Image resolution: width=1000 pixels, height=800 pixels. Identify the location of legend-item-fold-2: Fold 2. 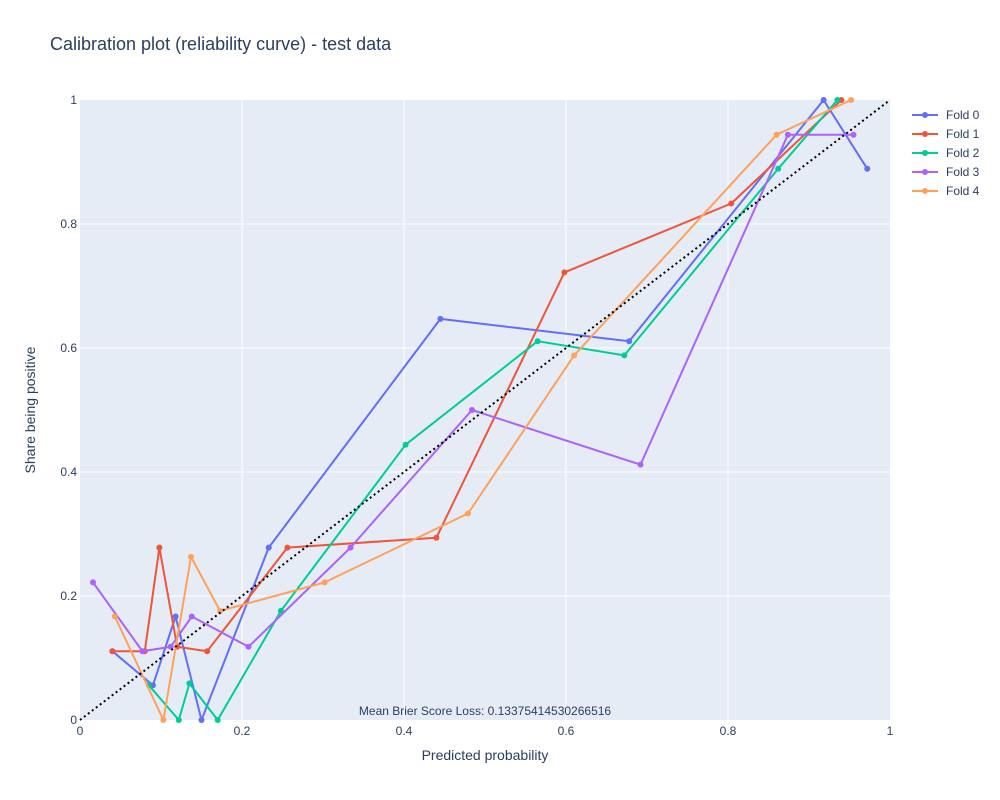
(946, 153).